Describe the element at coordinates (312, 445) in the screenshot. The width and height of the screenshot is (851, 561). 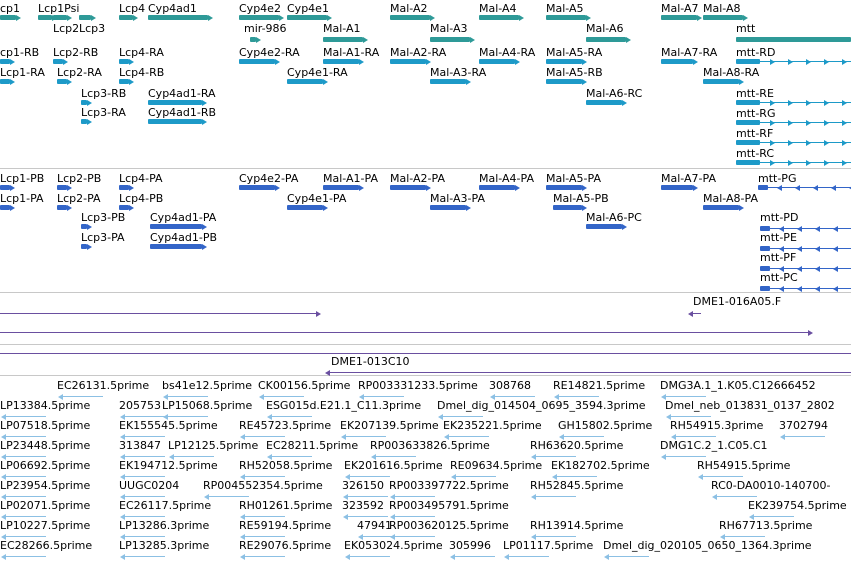
I see `est-label: EC28211.5prime` at that location.